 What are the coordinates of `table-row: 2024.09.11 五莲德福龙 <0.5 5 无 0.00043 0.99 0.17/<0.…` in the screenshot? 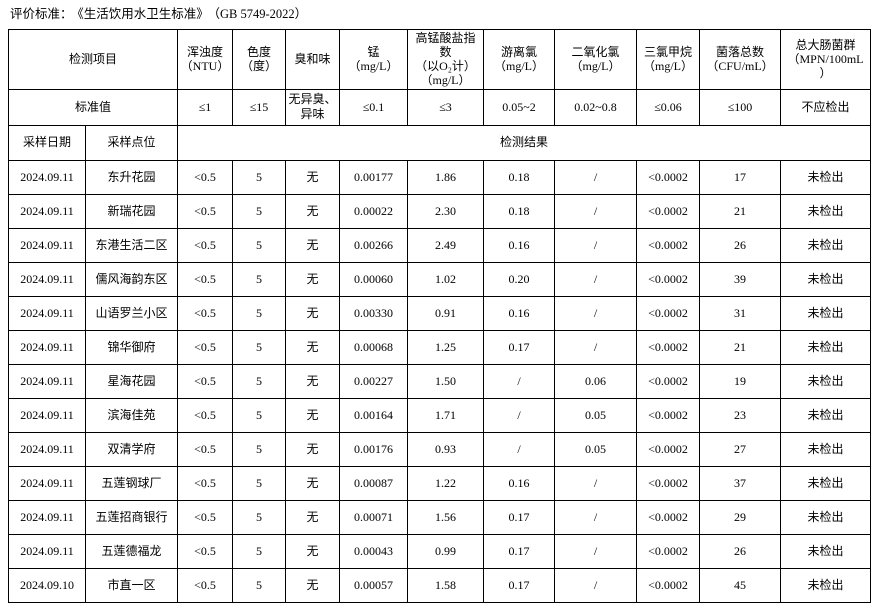 It's located at (440, 551).